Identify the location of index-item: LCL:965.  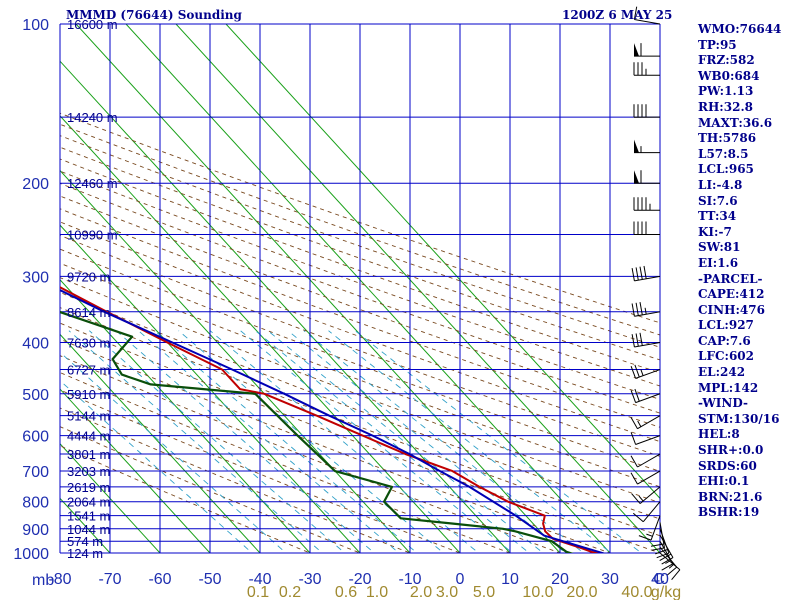
(726, 169).